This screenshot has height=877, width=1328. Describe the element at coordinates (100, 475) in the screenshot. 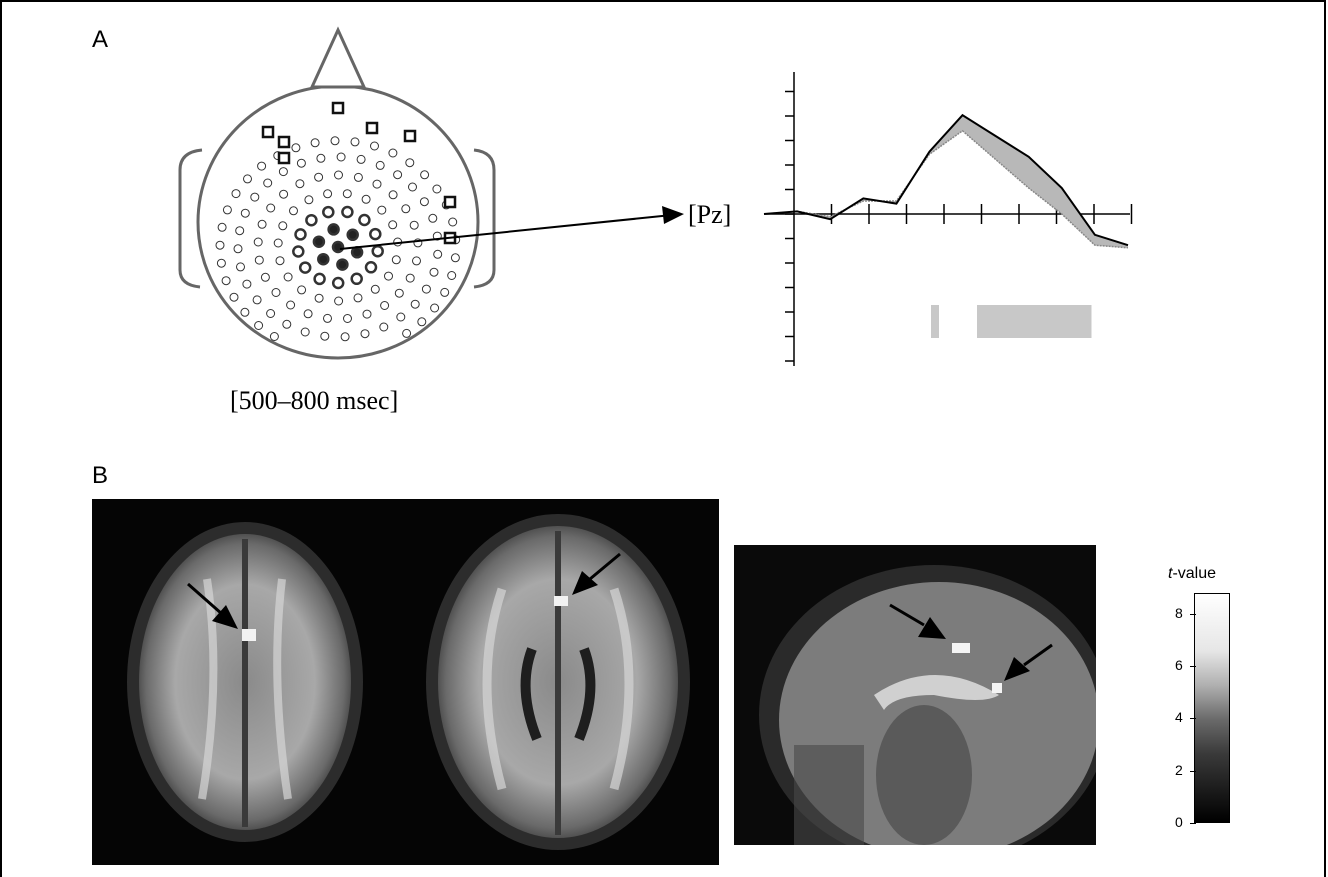

I see `panel-b-label: B` at that location.